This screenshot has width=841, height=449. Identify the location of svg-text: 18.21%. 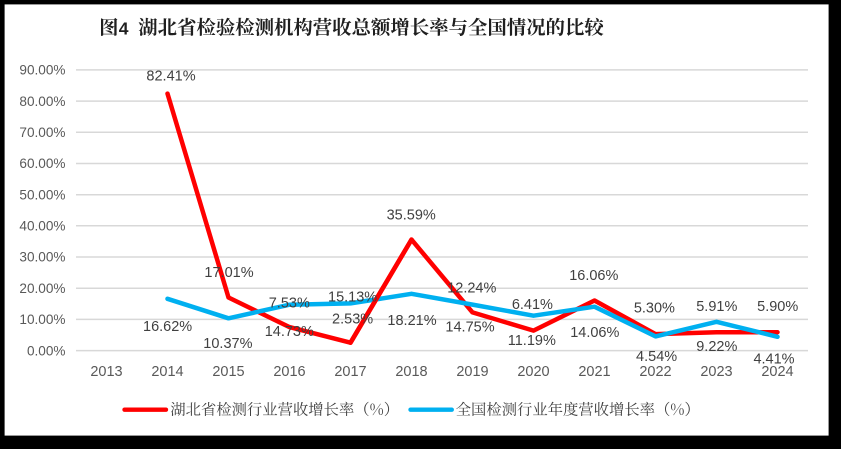
(411, 321).